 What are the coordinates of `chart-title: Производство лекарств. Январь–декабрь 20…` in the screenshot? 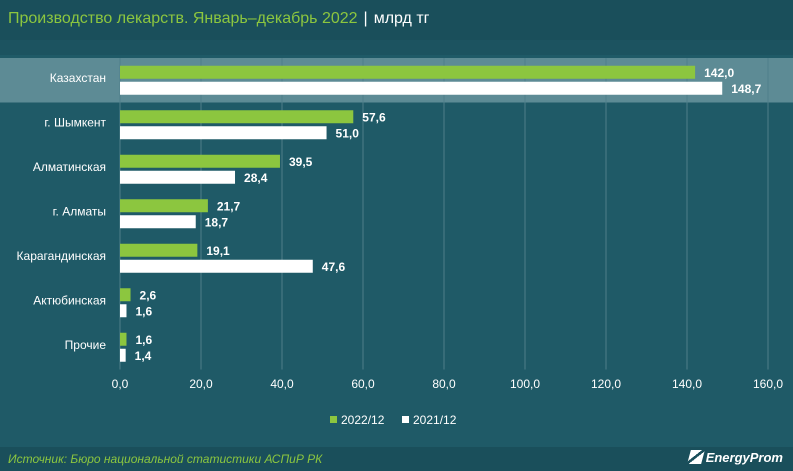 It's located at (219, 19).